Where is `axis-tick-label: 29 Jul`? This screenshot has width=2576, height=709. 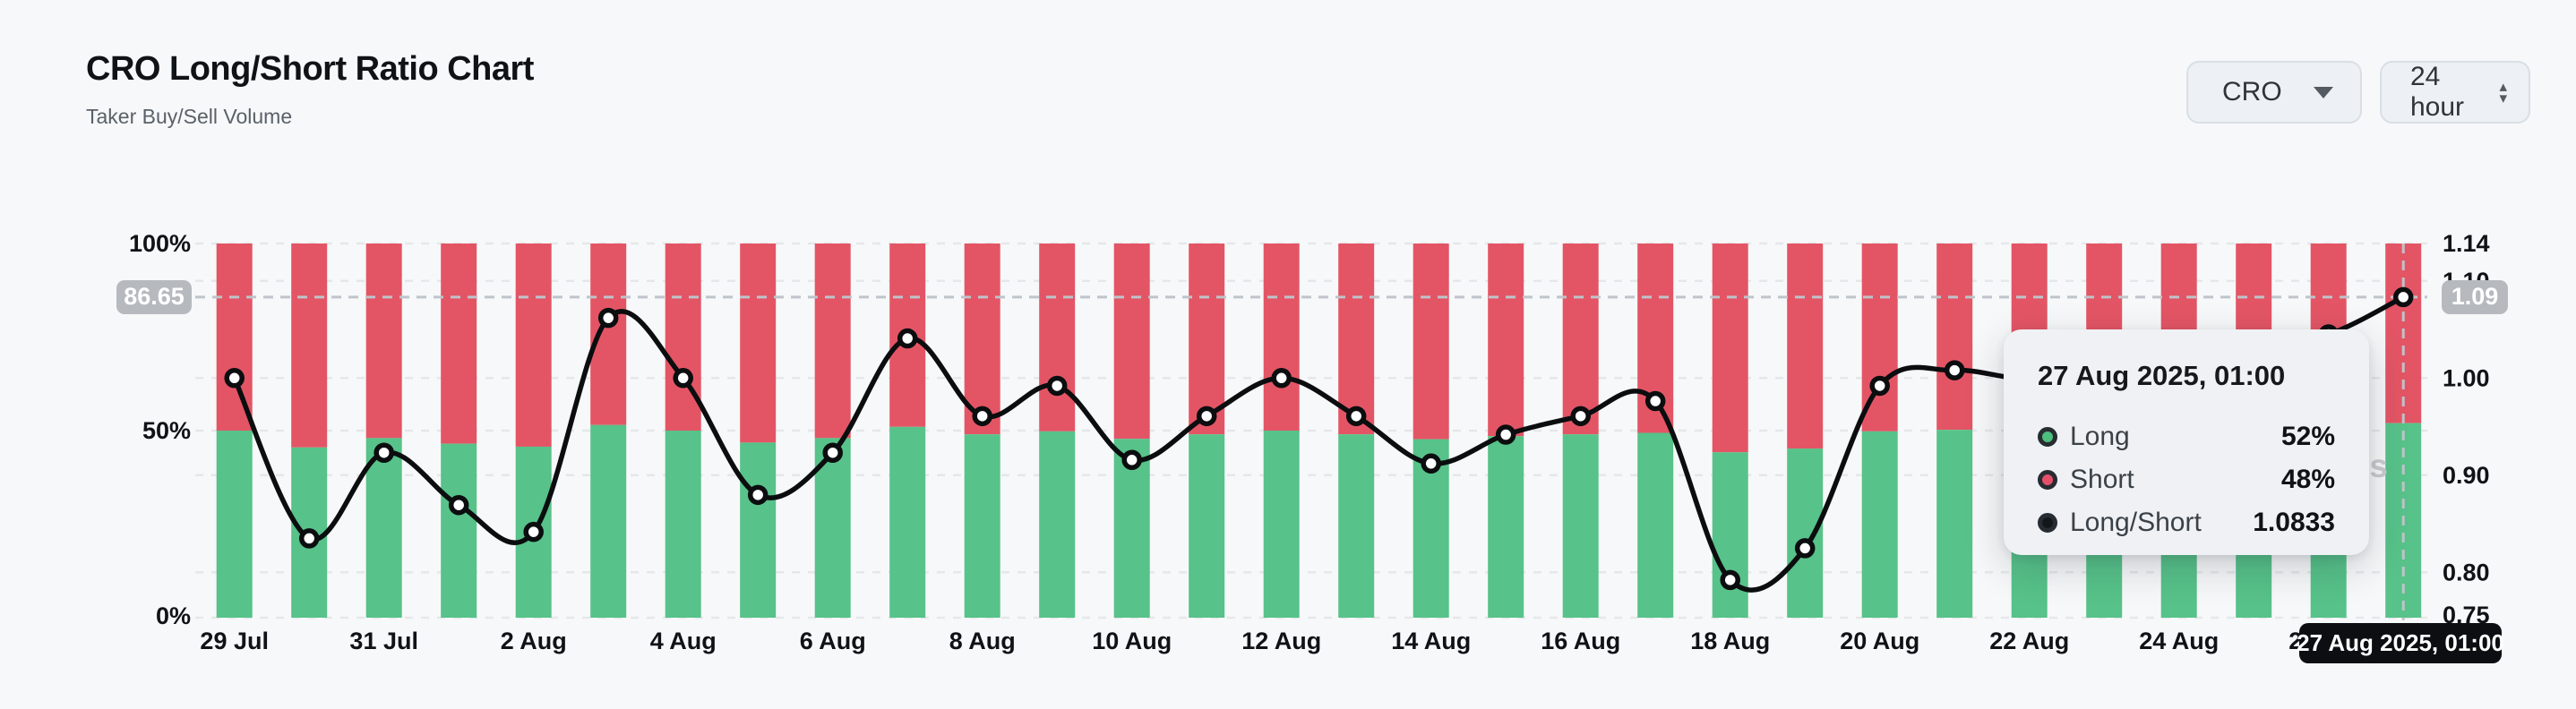
axis-tick-label: 29 Jul is located at coordinates (234, 641).